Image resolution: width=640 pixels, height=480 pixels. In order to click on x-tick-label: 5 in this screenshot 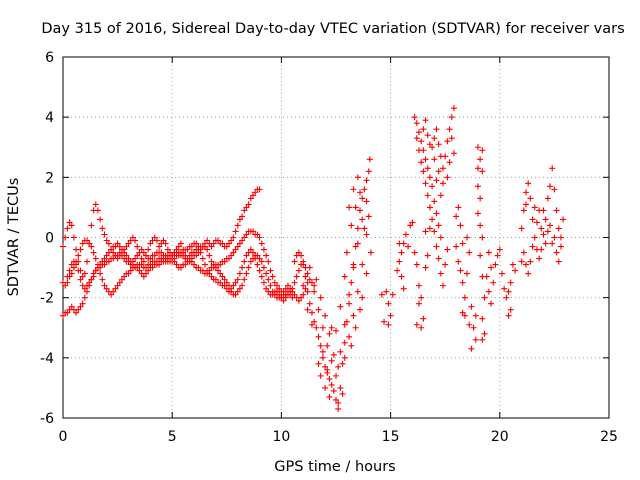, I will do `click(172, 437)`.